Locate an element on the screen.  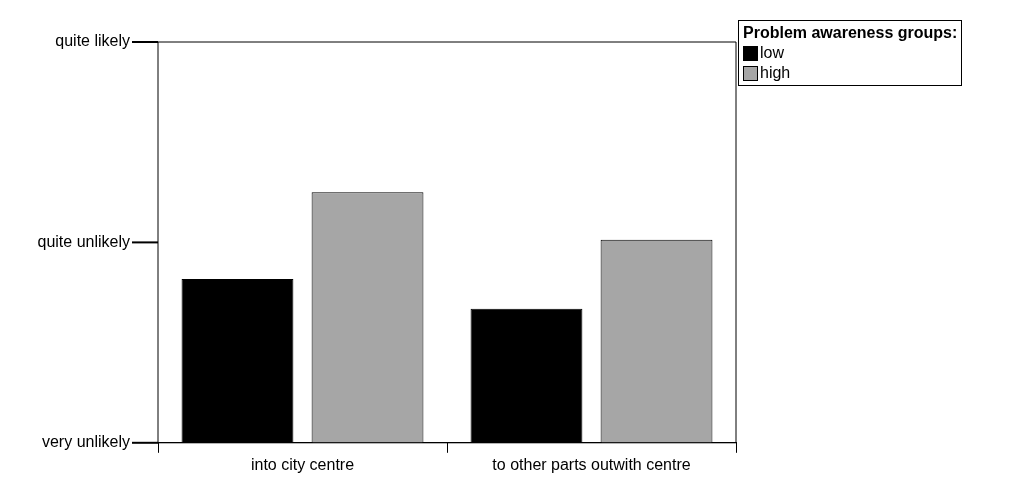
text: quite unlikely is located at coordinates (83, 241).